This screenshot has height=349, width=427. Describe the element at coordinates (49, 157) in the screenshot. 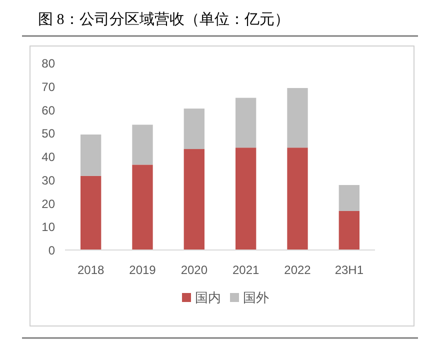

I see `y-tick-label: 40` at that location.